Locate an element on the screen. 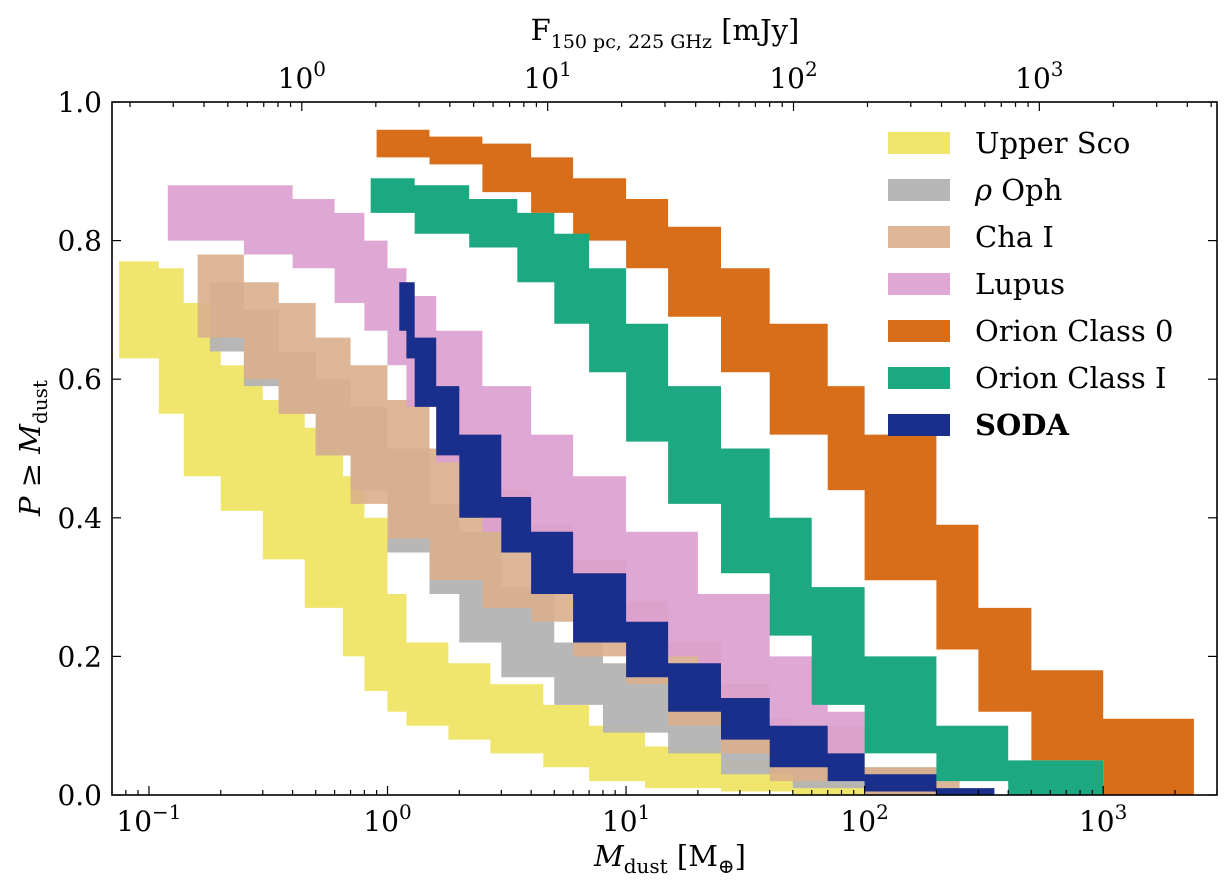 This screenshot has height=892, width=1231. x-tick-label: 10¹ is located at coordinates (626, 819).